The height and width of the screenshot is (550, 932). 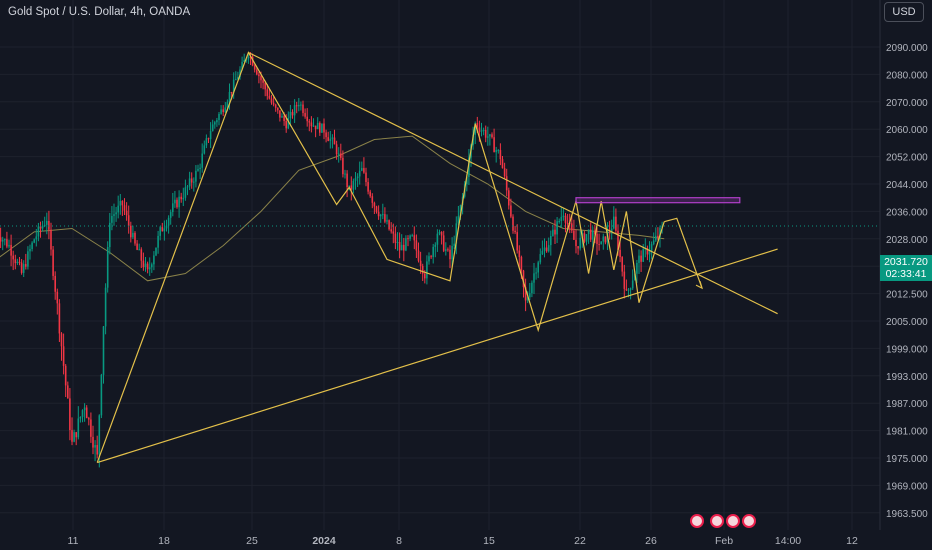 I want to click on time-tick-label: 11, so click(x=73, y=541).